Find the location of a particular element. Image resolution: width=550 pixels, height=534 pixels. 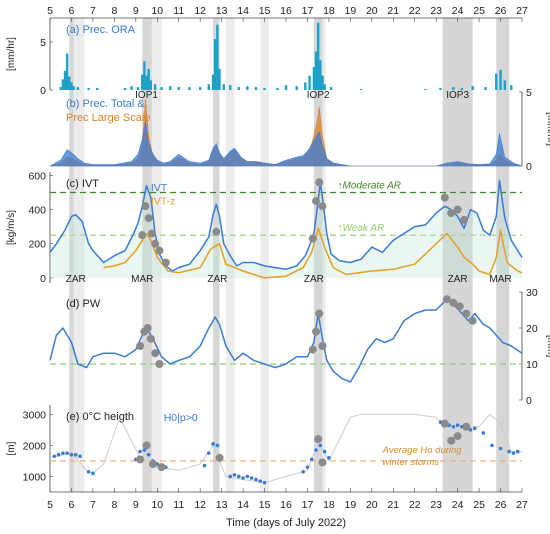

x-tick-label-top: 23 is located at coordinates (436, 11).